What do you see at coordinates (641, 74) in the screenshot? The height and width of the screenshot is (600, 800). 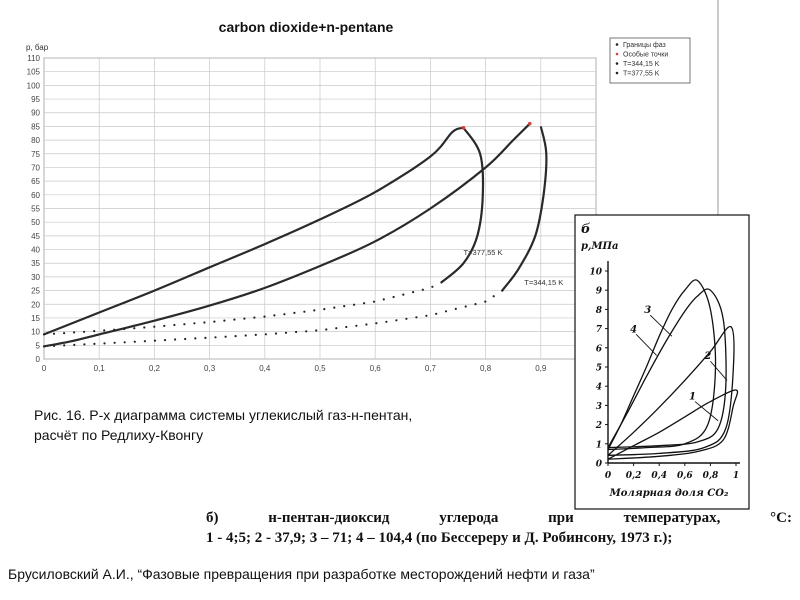 I see `legend-entry: T=377,55 K` at bounding box center [641, 74].